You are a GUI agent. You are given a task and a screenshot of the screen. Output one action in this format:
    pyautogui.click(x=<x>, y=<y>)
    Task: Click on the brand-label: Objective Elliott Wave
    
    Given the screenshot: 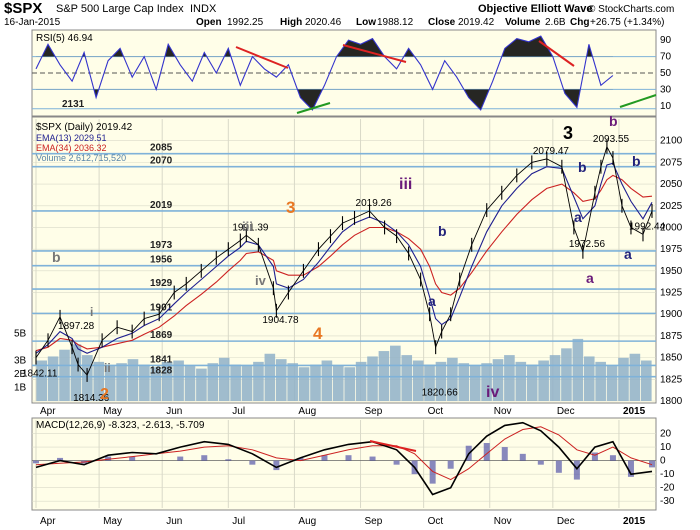 What is the action you would take?
    pyautogui.click(x=535, y=9)
    